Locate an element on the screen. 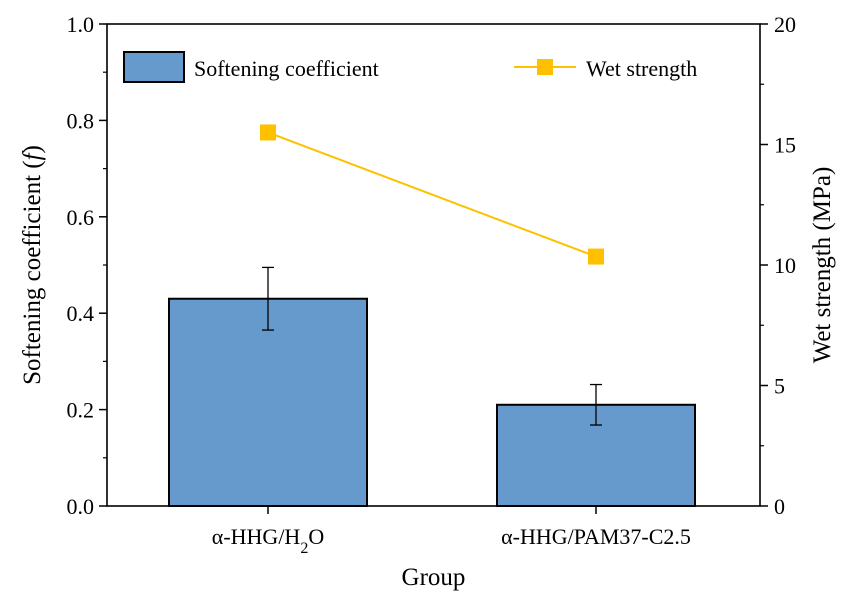 Image resolution: width=841 pixels, height=594 pixels. x-tick-label: α-HHG/H2O is located at coordinates (268, 540).